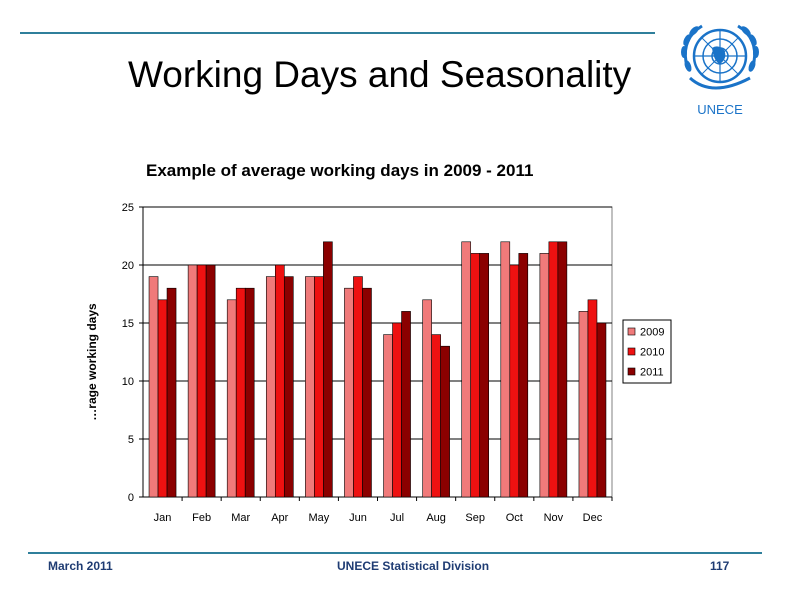 The height and width of the screenshot is (600, 800). I want to click on bar-2011-May, so click(328, 369).